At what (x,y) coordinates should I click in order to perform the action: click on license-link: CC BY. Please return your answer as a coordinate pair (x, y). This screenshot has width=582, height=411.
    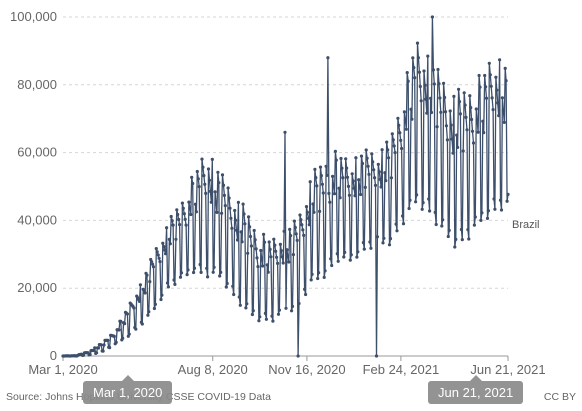
    Looking at the image, I should click on (559, 397).